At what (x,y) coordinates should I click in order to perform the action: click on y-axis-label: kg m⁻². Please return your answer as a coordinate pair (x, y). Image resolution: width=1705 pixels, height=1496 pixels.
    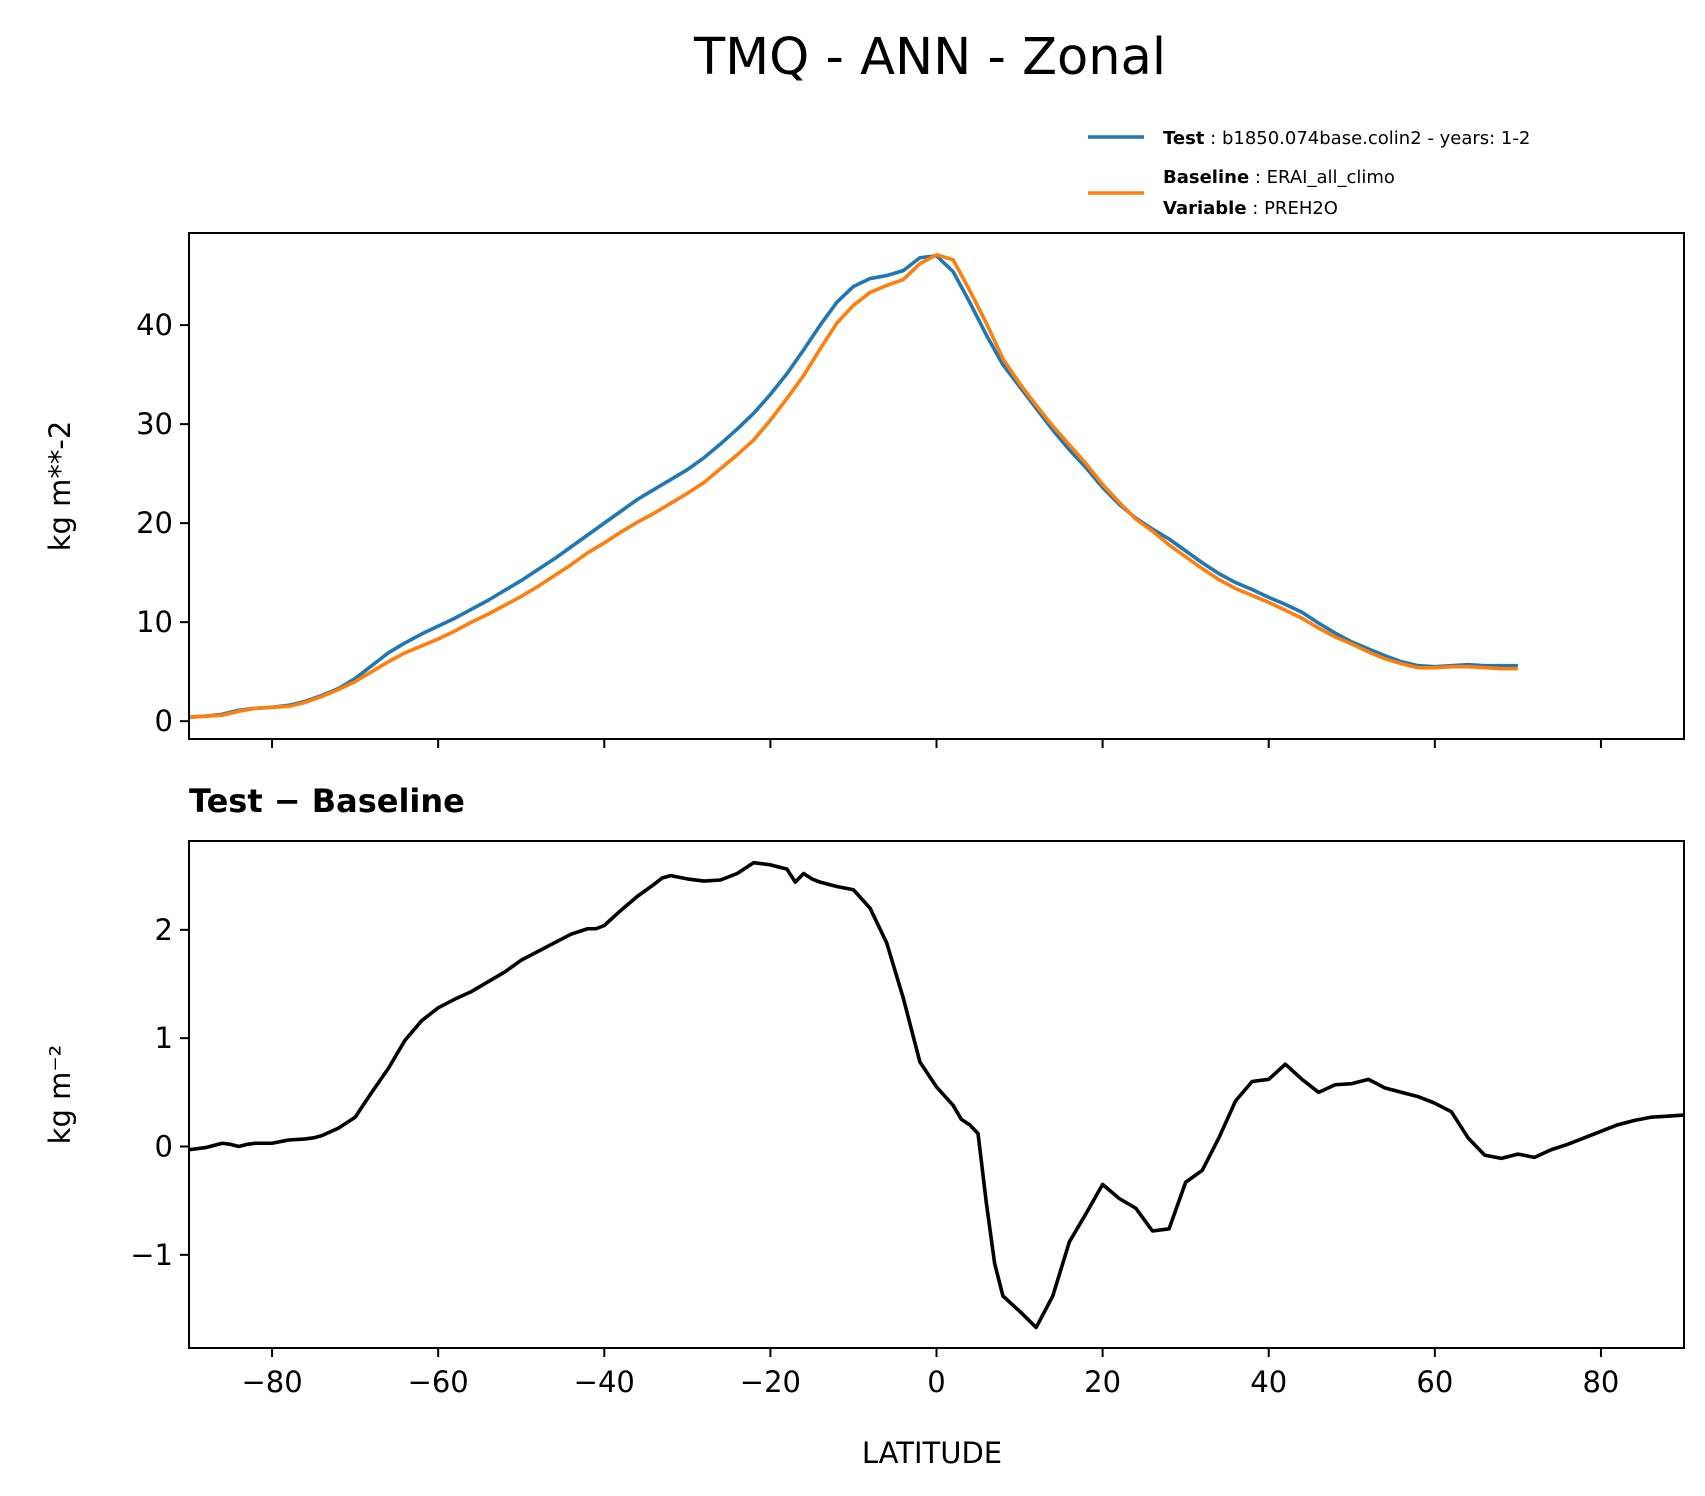
    Looking at the image, I should click on (60, 1095).